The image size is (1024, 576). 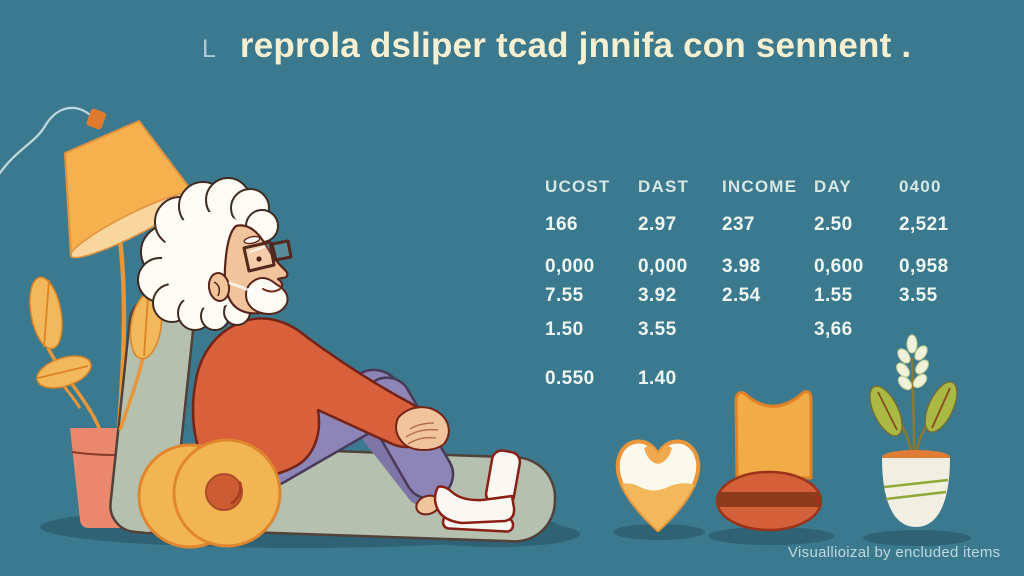 What do you see at coordinates (657, 224) in the screenshot?
I see `table-cell: 2.97` at bounding box center [657, 224].